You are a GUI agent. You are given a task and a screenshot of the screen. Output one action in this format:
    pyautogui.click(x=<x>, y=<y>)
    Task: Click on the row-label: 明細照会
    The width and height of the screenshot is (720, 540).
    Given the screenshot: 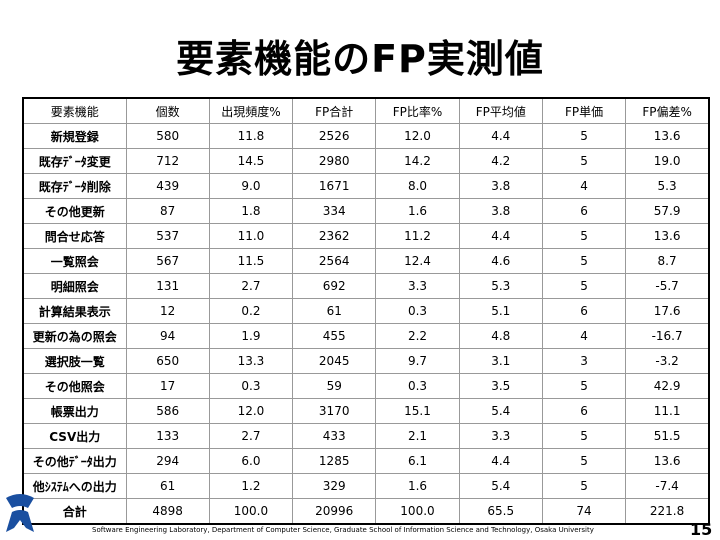 What is the action you would take?
    pyautogui.click(x=74, y=286)
    